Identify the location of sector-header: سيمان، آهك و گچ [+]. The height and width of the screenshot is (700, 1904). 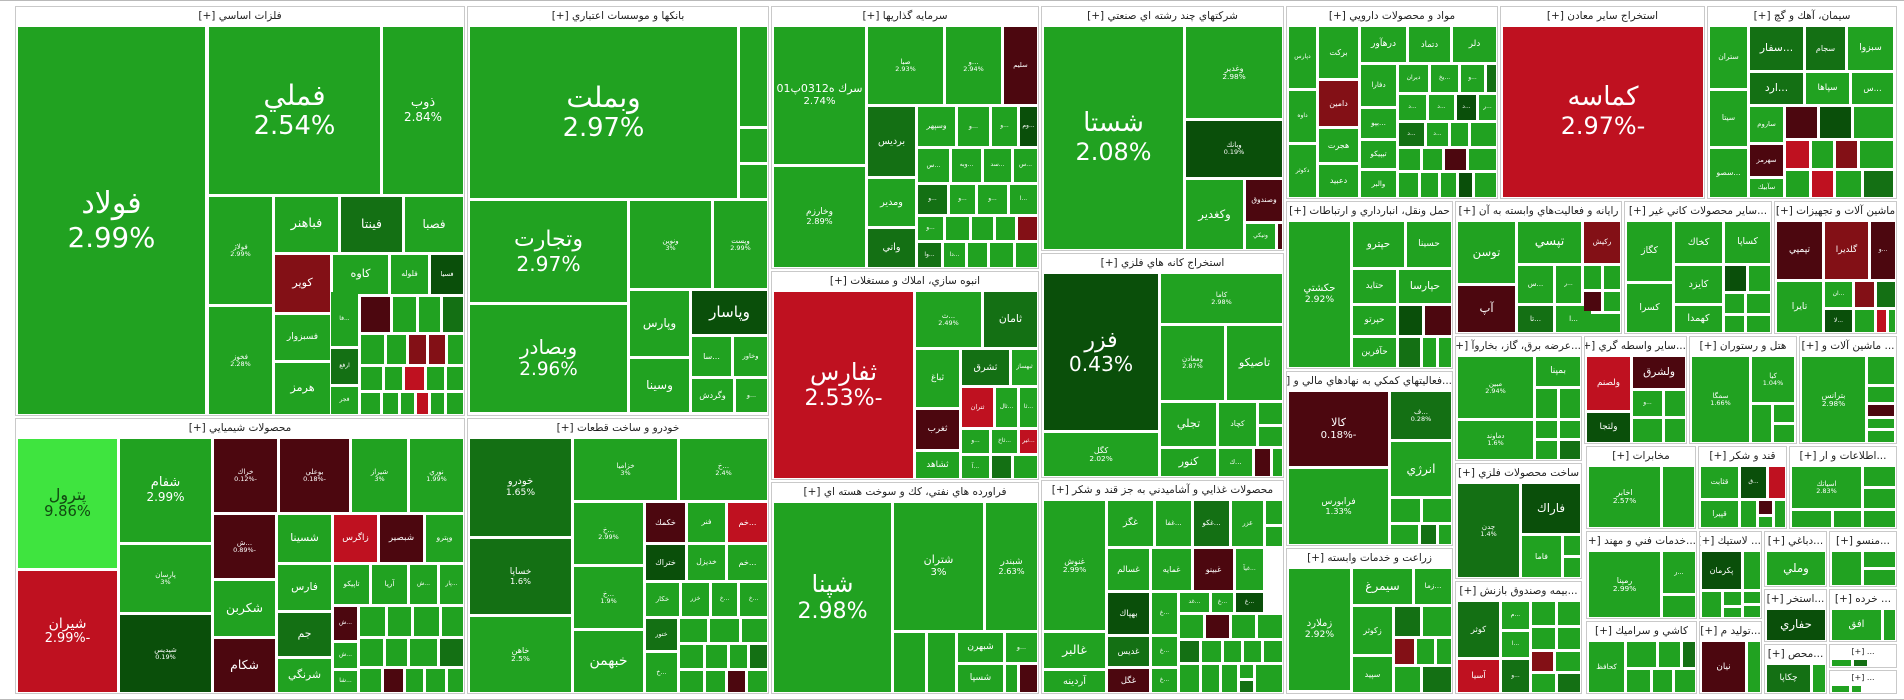
(1802, 16).